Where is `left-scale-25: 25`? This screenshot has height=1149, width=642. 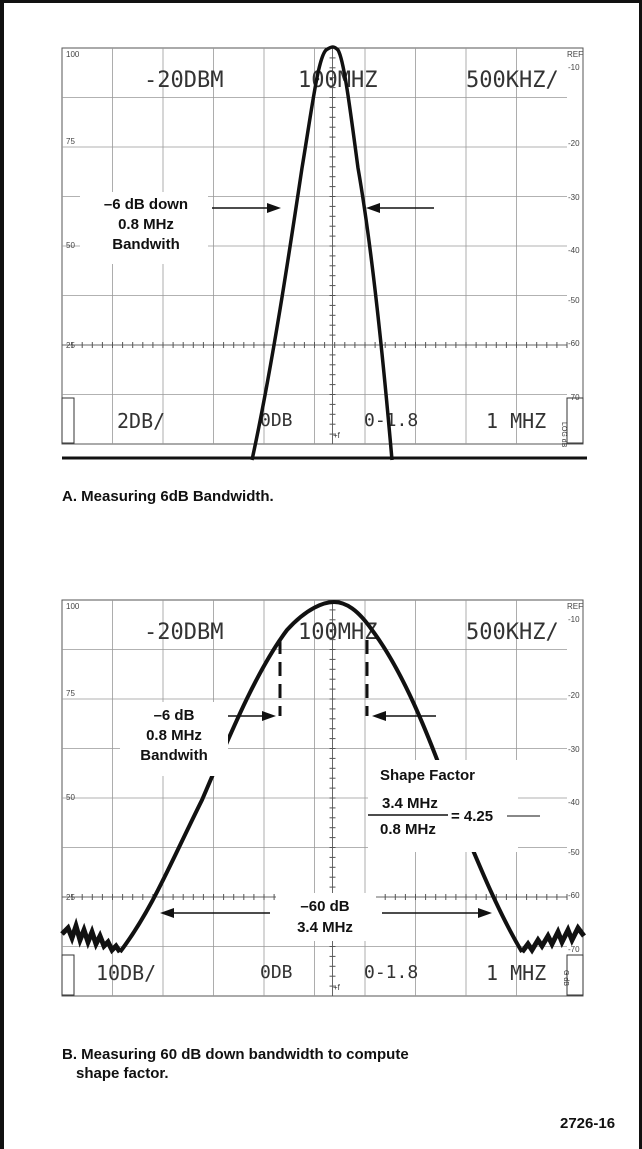 left-scale-25: 25 is located at coordinates (70, 345).